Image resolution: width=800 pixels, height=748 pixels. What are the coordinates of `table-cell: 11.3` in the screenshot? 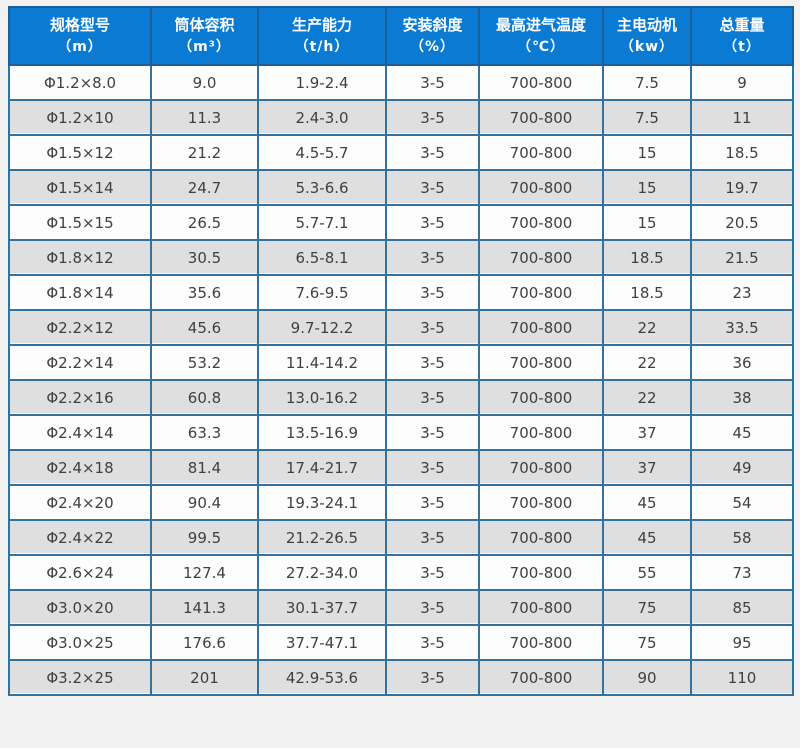 It's located at (204, 117).